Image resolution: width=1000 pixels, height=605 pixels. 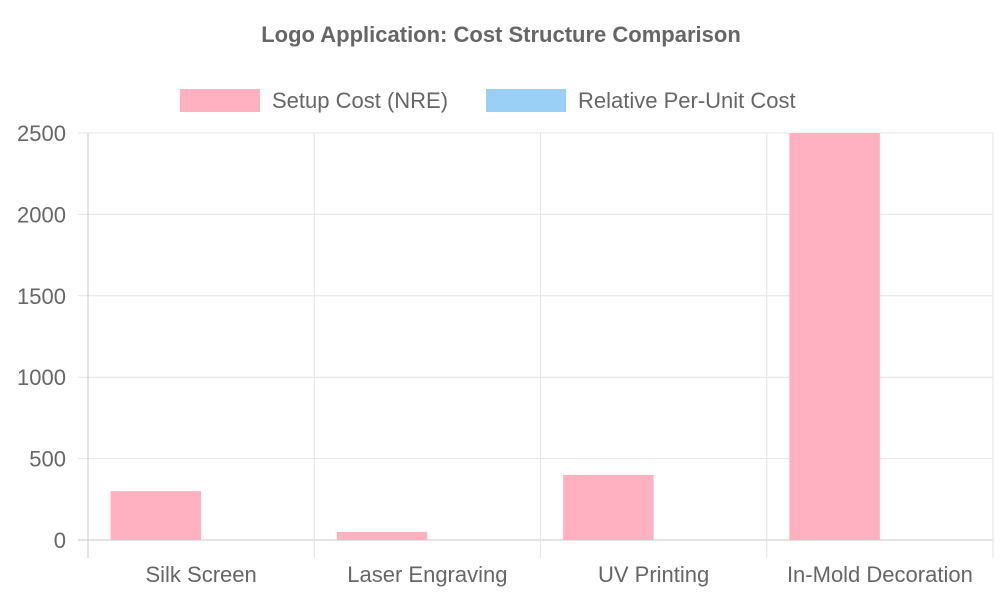 What do you see at coordinates (687, 100) in the screenshot?
I see `legend-label: Relative Per-Unit Cost` at bounding box center [687, 100].